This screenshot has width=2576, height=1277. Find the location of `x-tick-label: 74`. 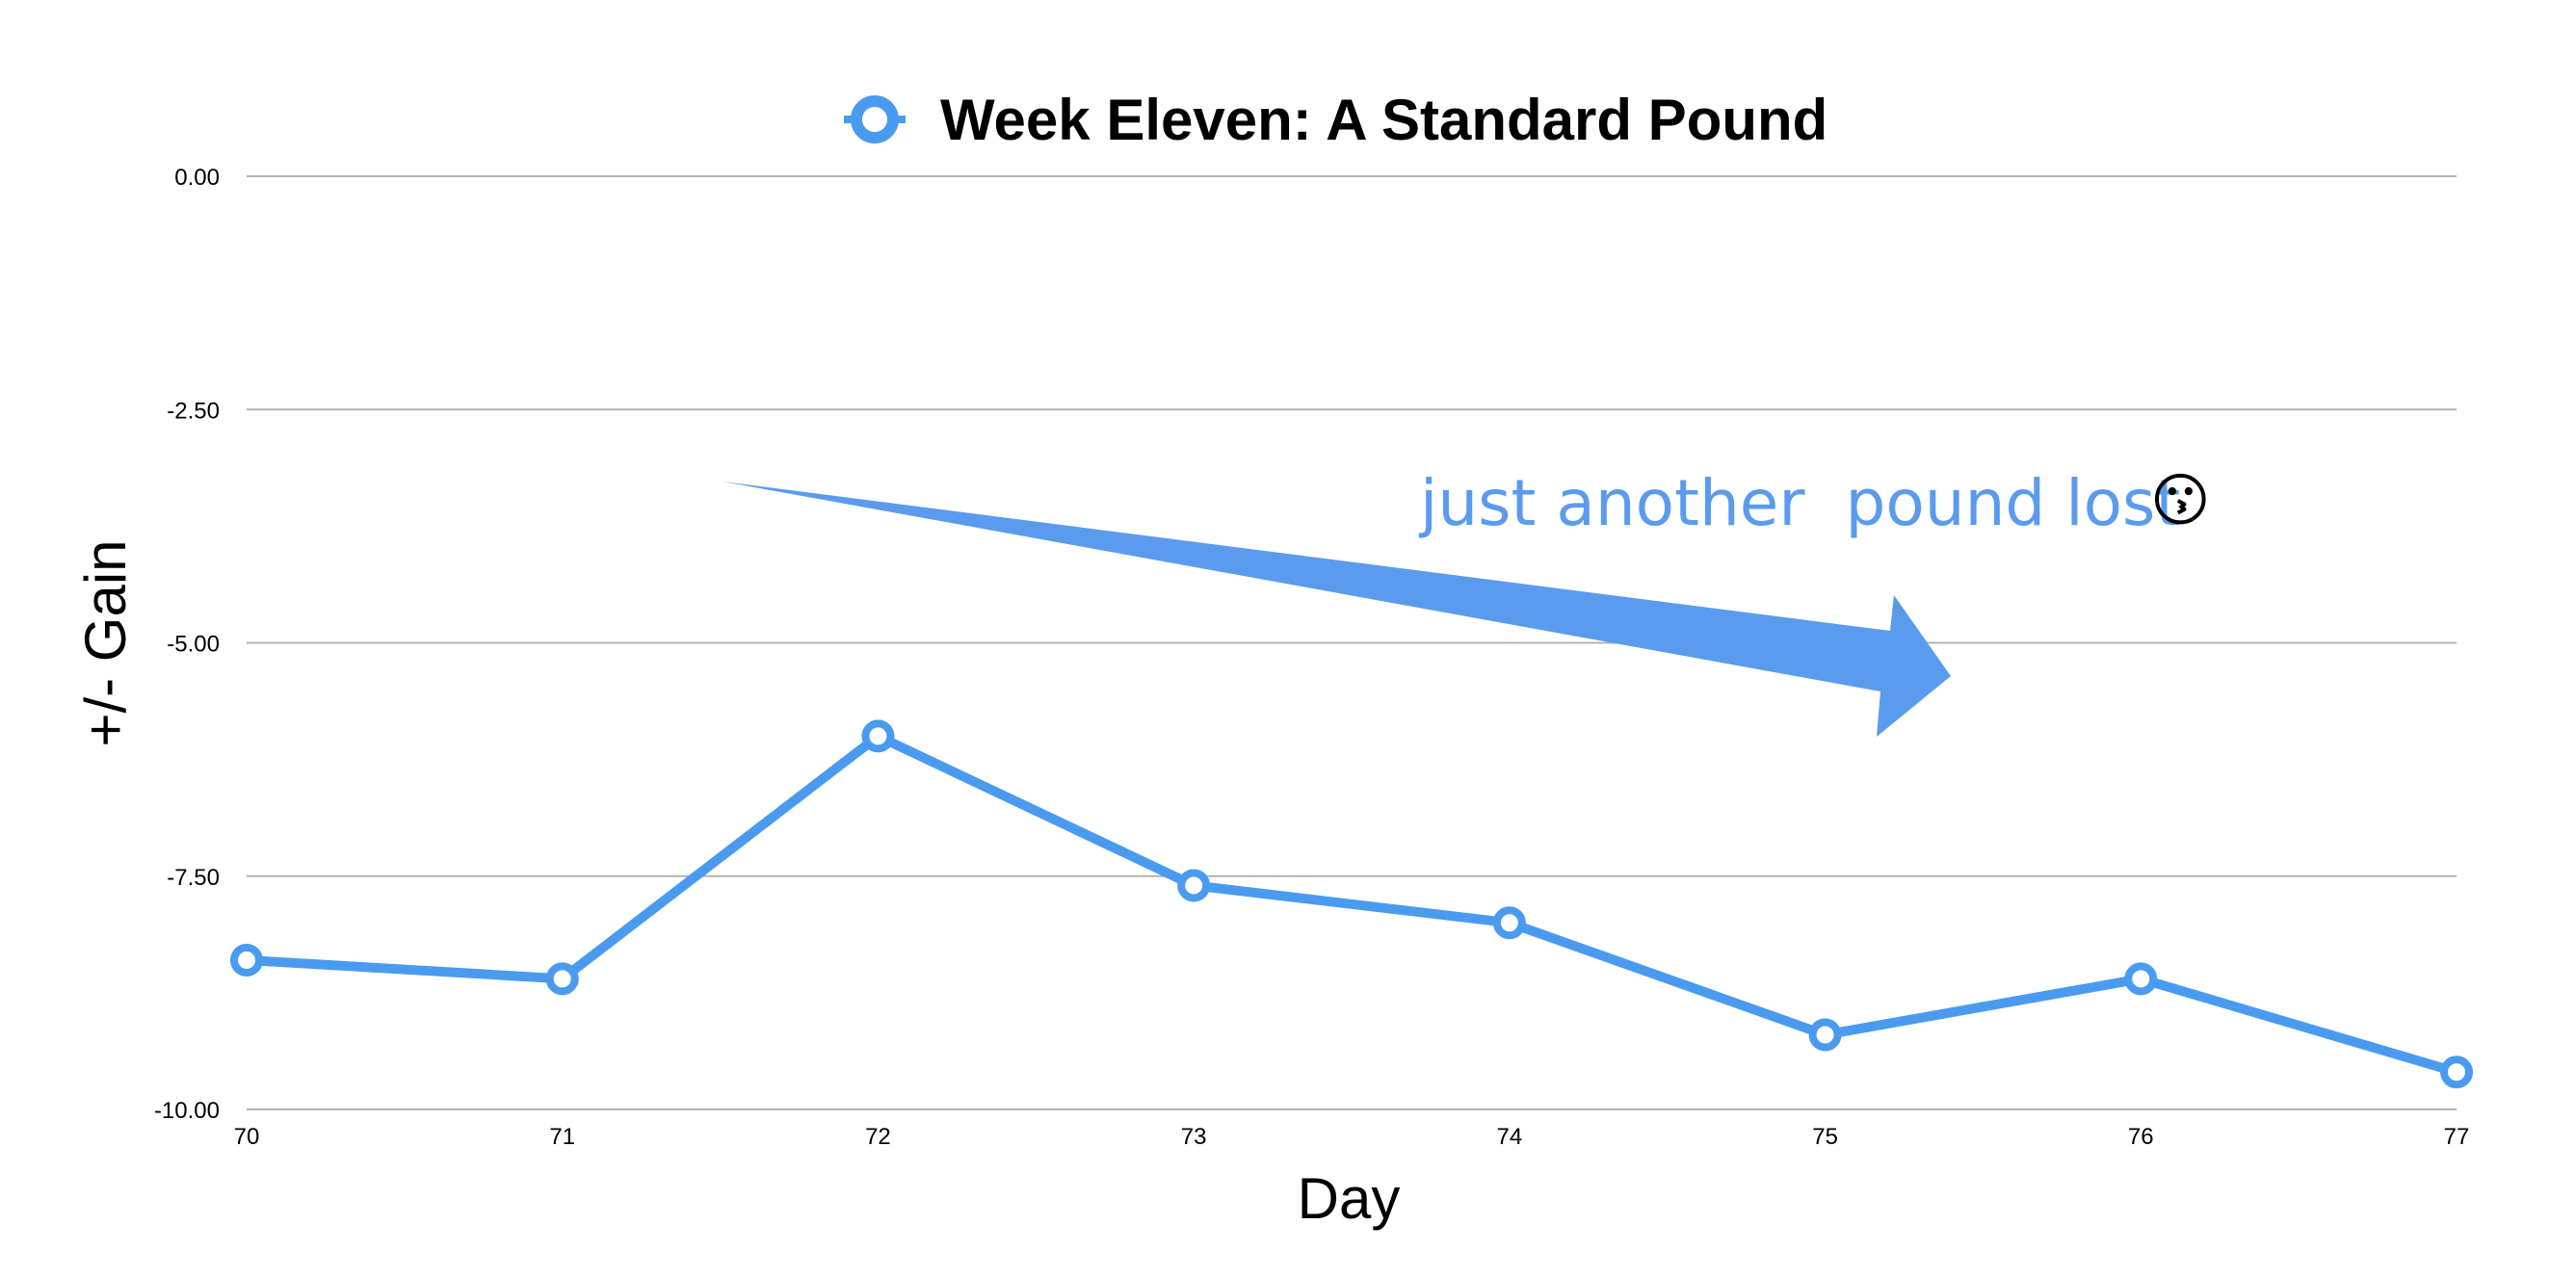

x-tick-label: 74 is located at coordinates (1510, 1137).